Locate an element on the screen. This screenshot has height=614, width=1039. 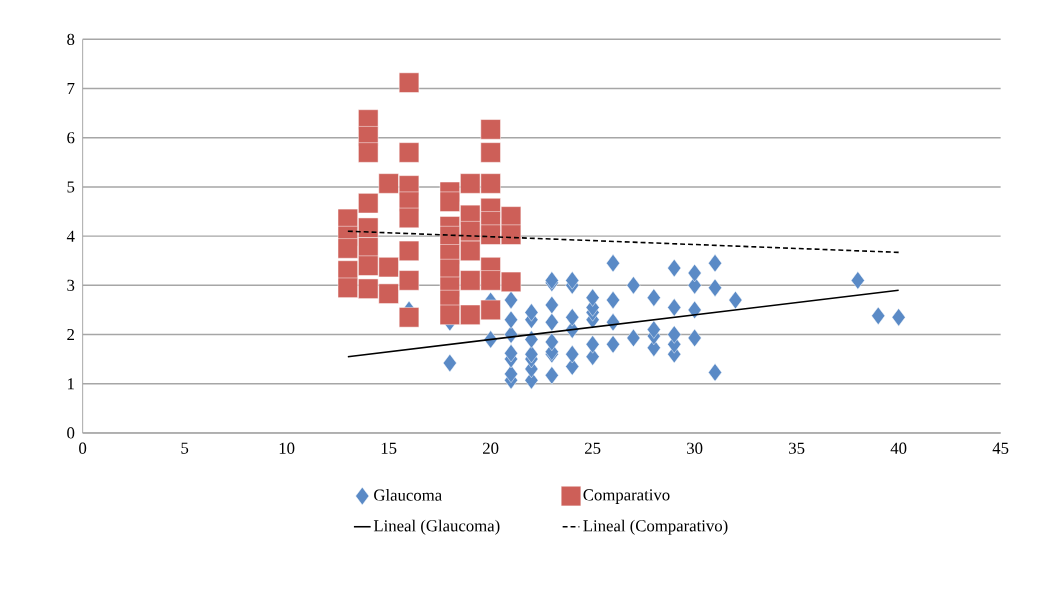
y-tick-label: 6 is located at coordinates (71, 138).